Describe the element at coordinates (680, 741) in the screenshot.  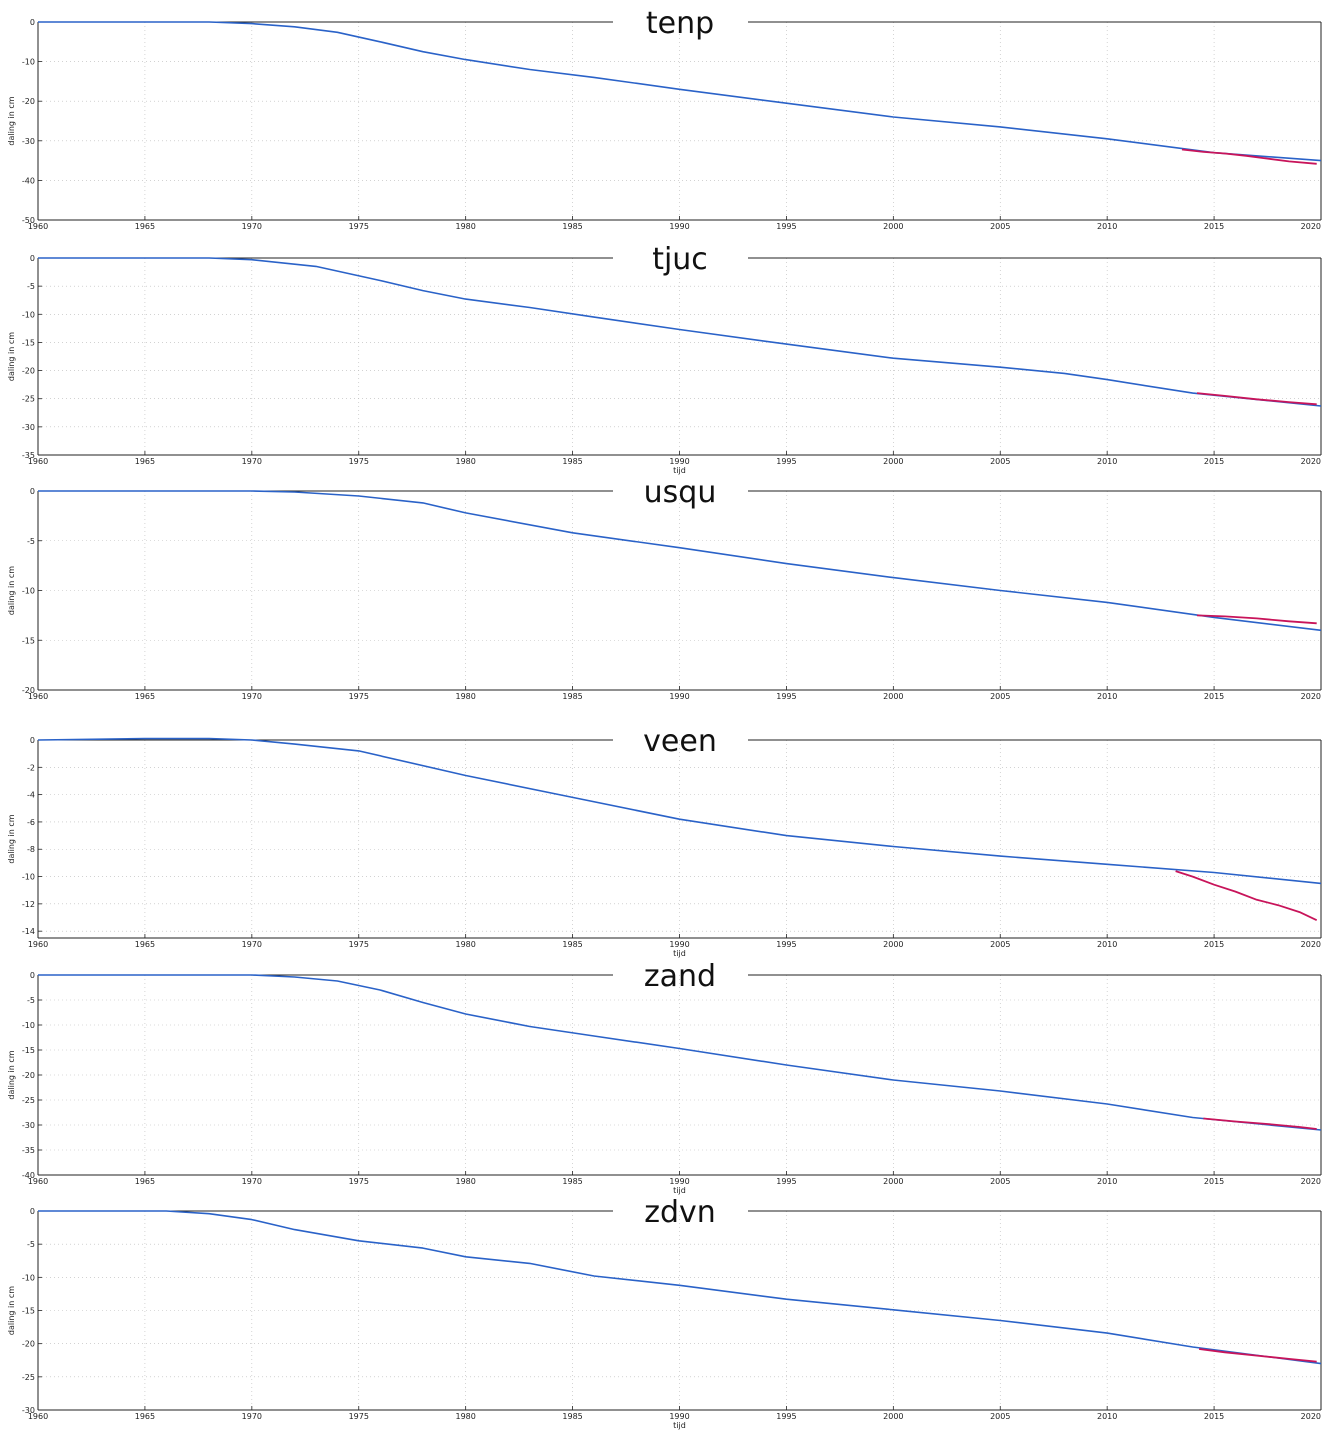
I see `chart-title: veen` at that location.